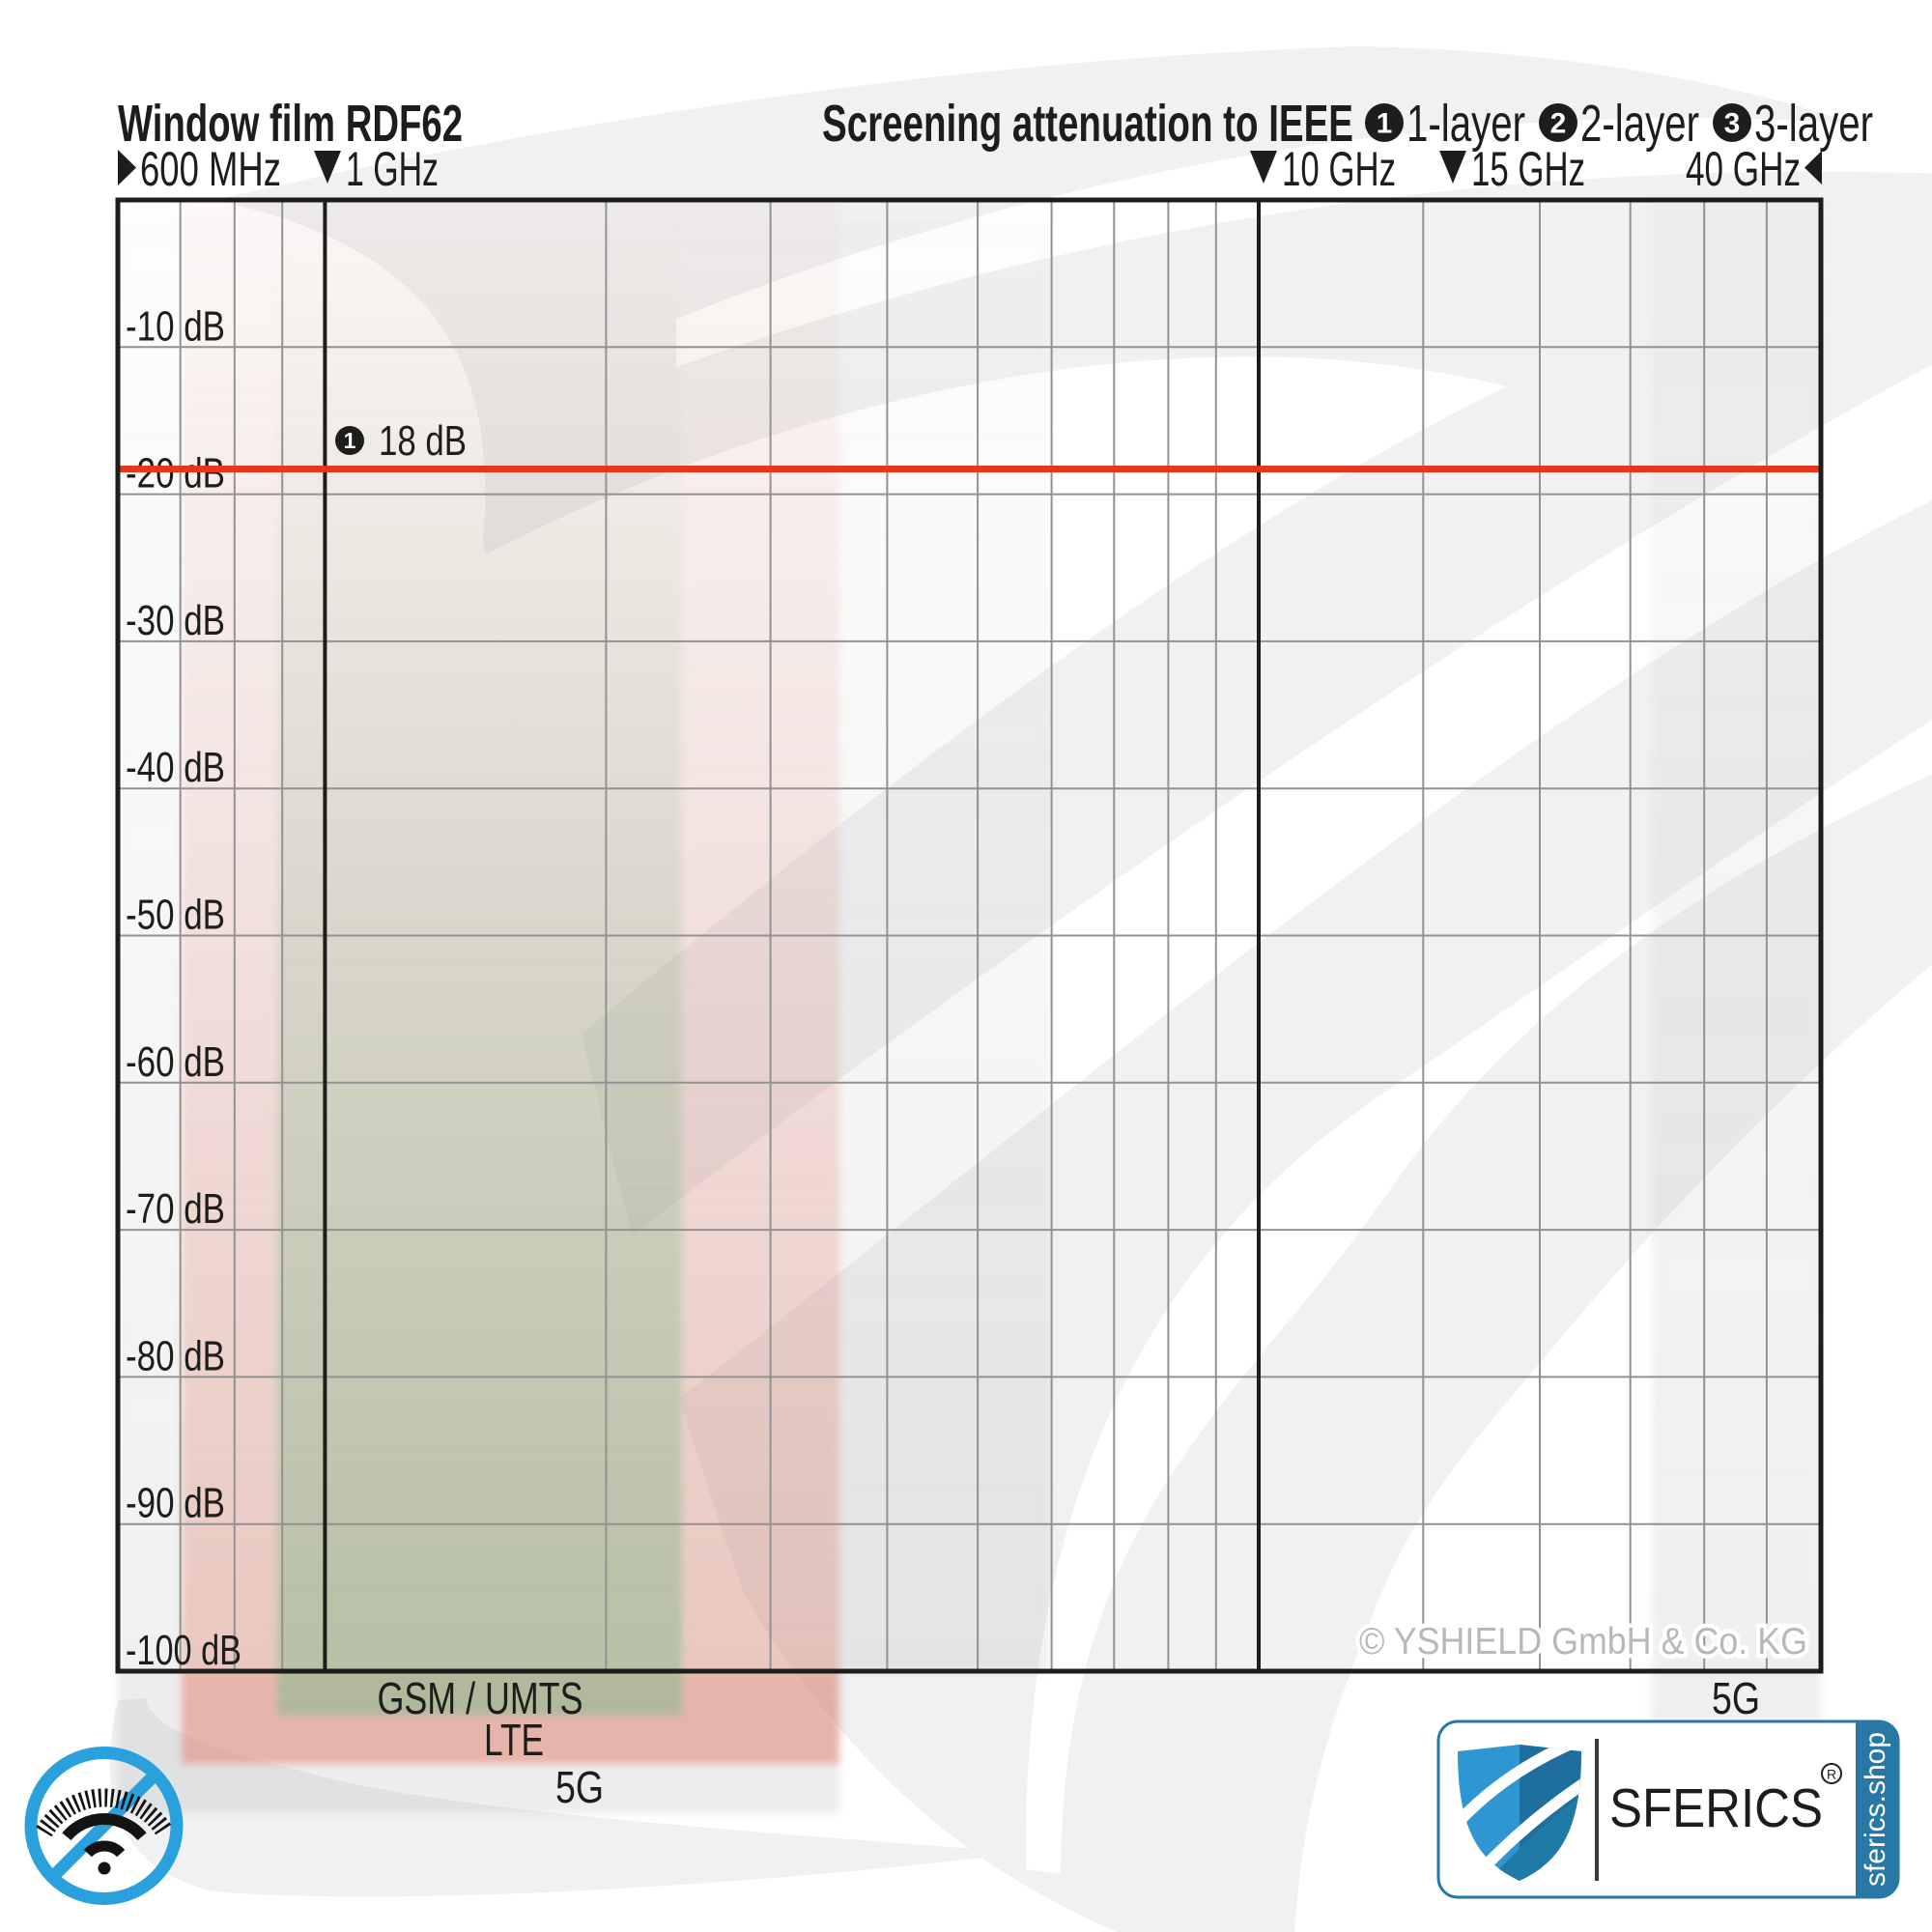 The height and width of the screenshot is (1932, 1932). Describe the element at coordinates (480, 1698) in the screenshot. I see `svg-text: GSM / UMTS` at that location.